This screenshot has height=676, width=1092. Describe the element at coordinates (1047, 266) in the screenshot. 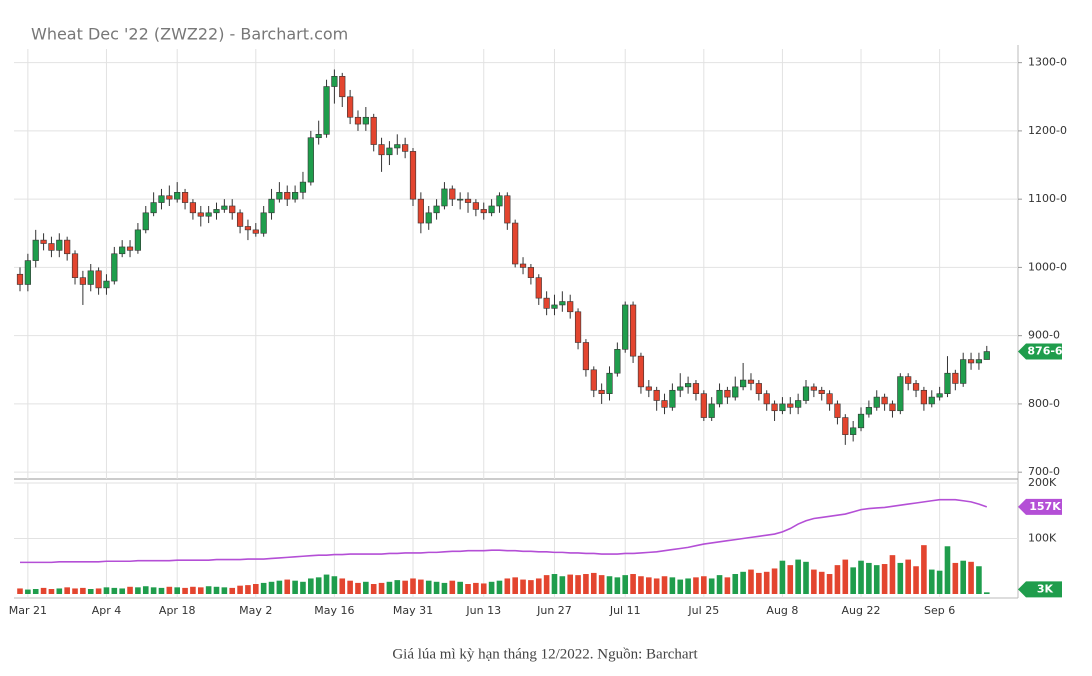

I see `y-tick-label: 1000-0` at that location.